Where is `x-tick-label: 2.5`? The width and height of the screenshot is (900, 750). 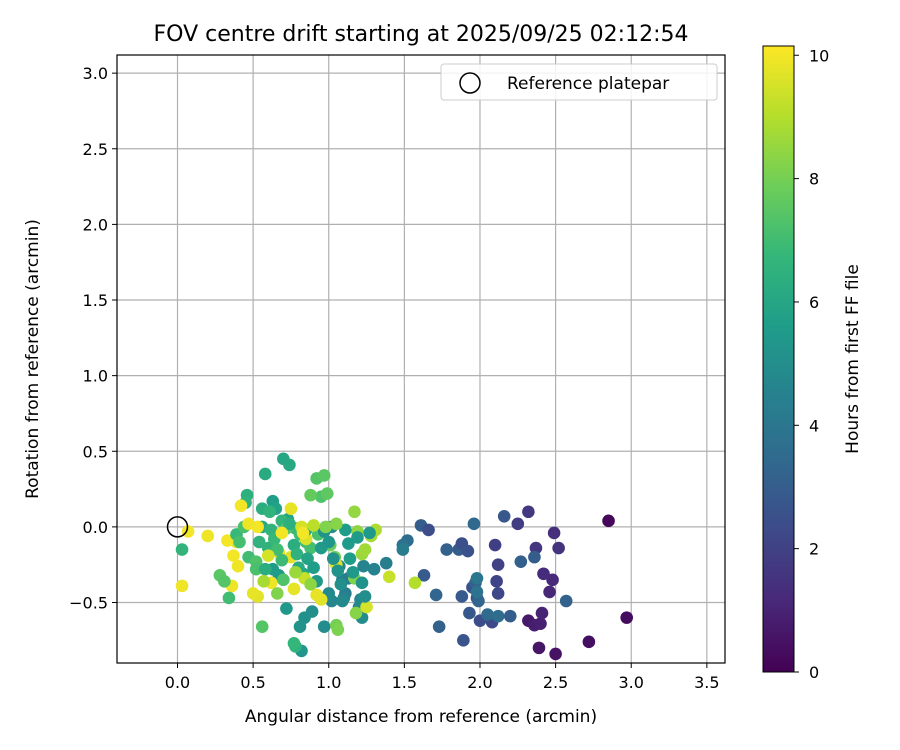 x-tick-label: 2.5 is located at coordinates (555, 682).